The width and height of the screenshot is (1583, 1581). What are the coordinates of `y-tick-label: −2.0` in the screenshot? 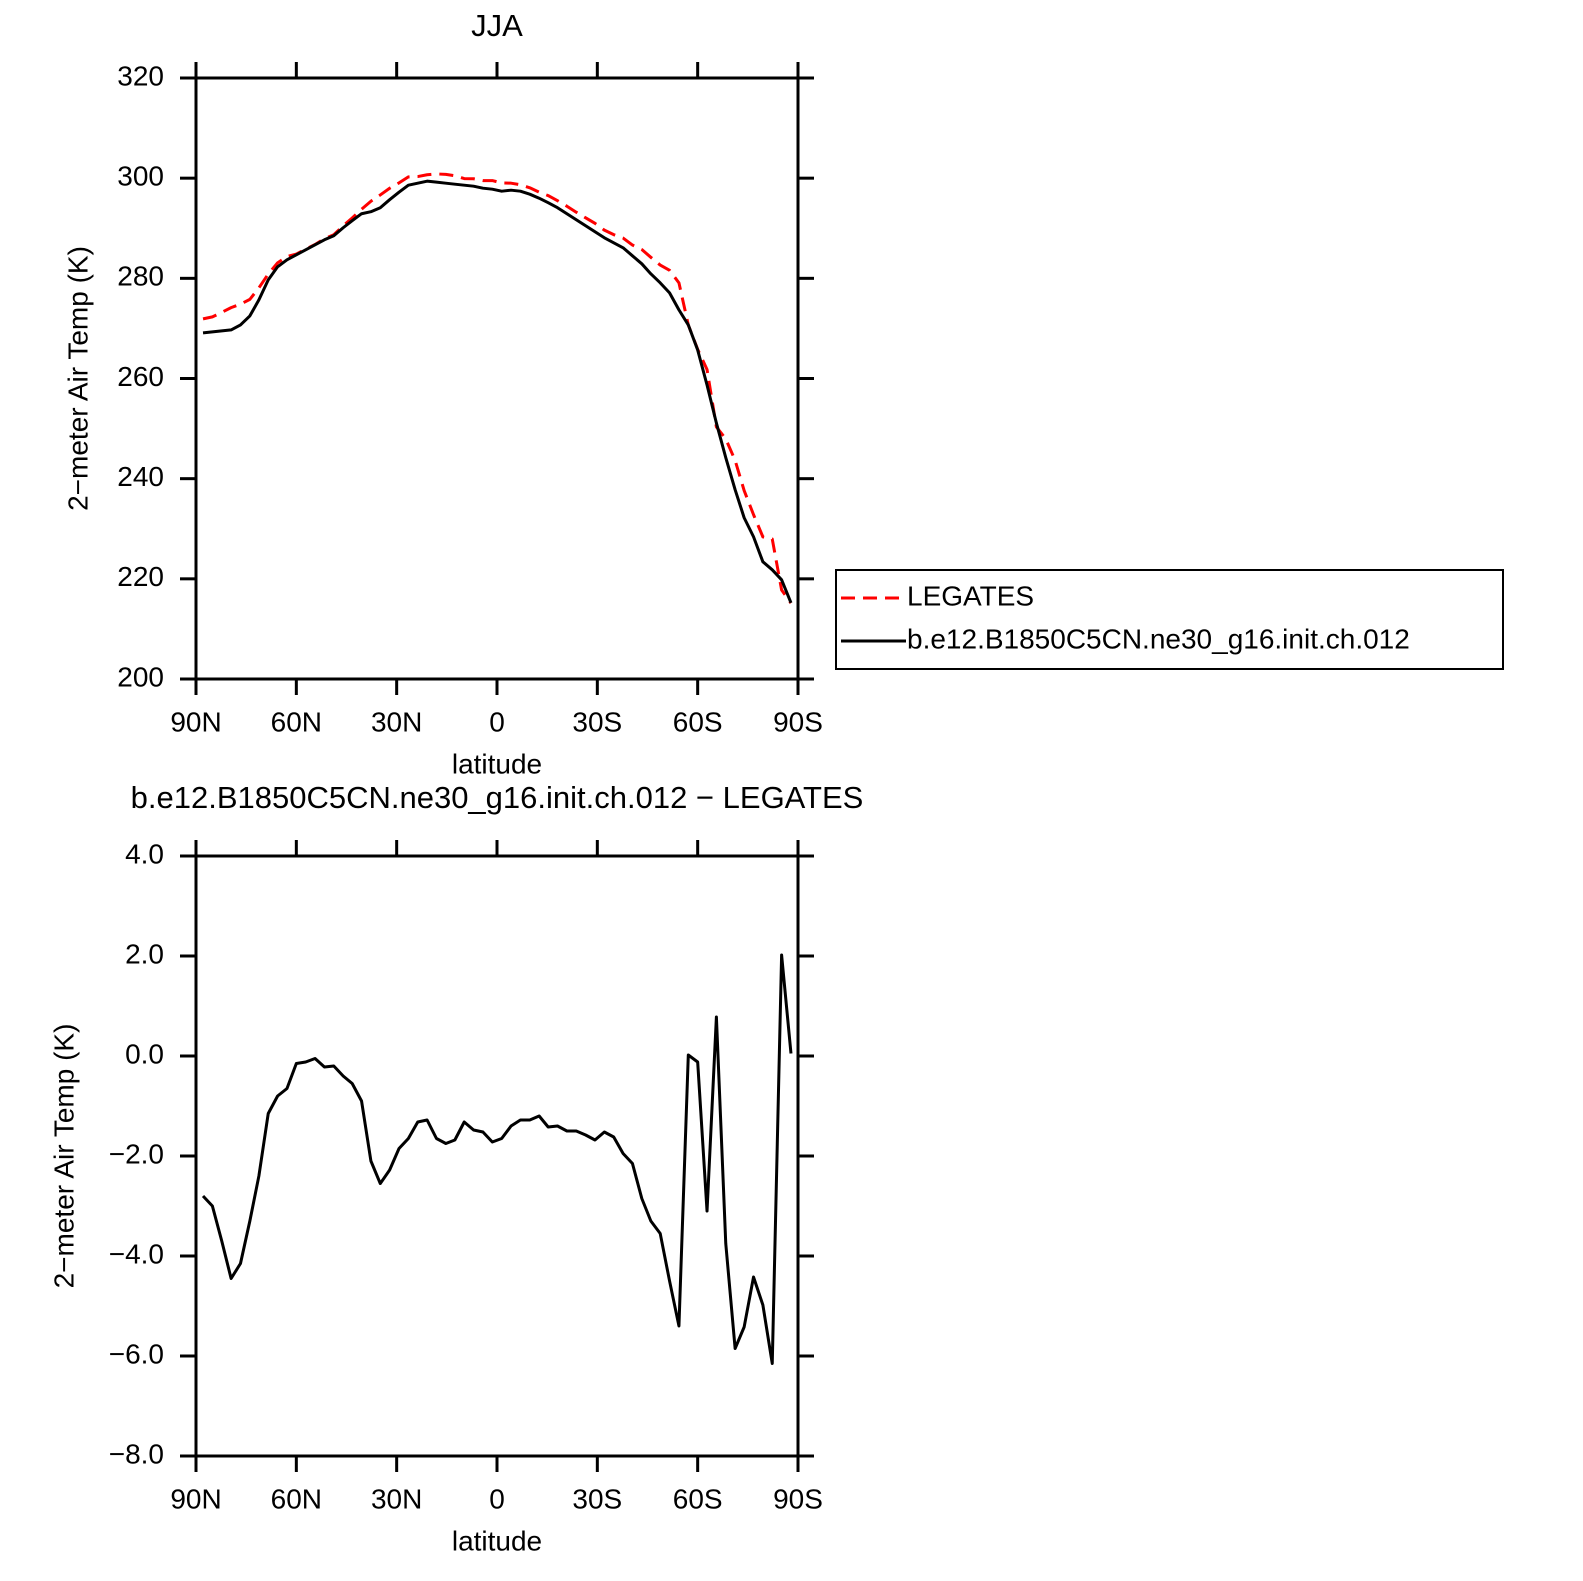 It's located at (136, 1153).